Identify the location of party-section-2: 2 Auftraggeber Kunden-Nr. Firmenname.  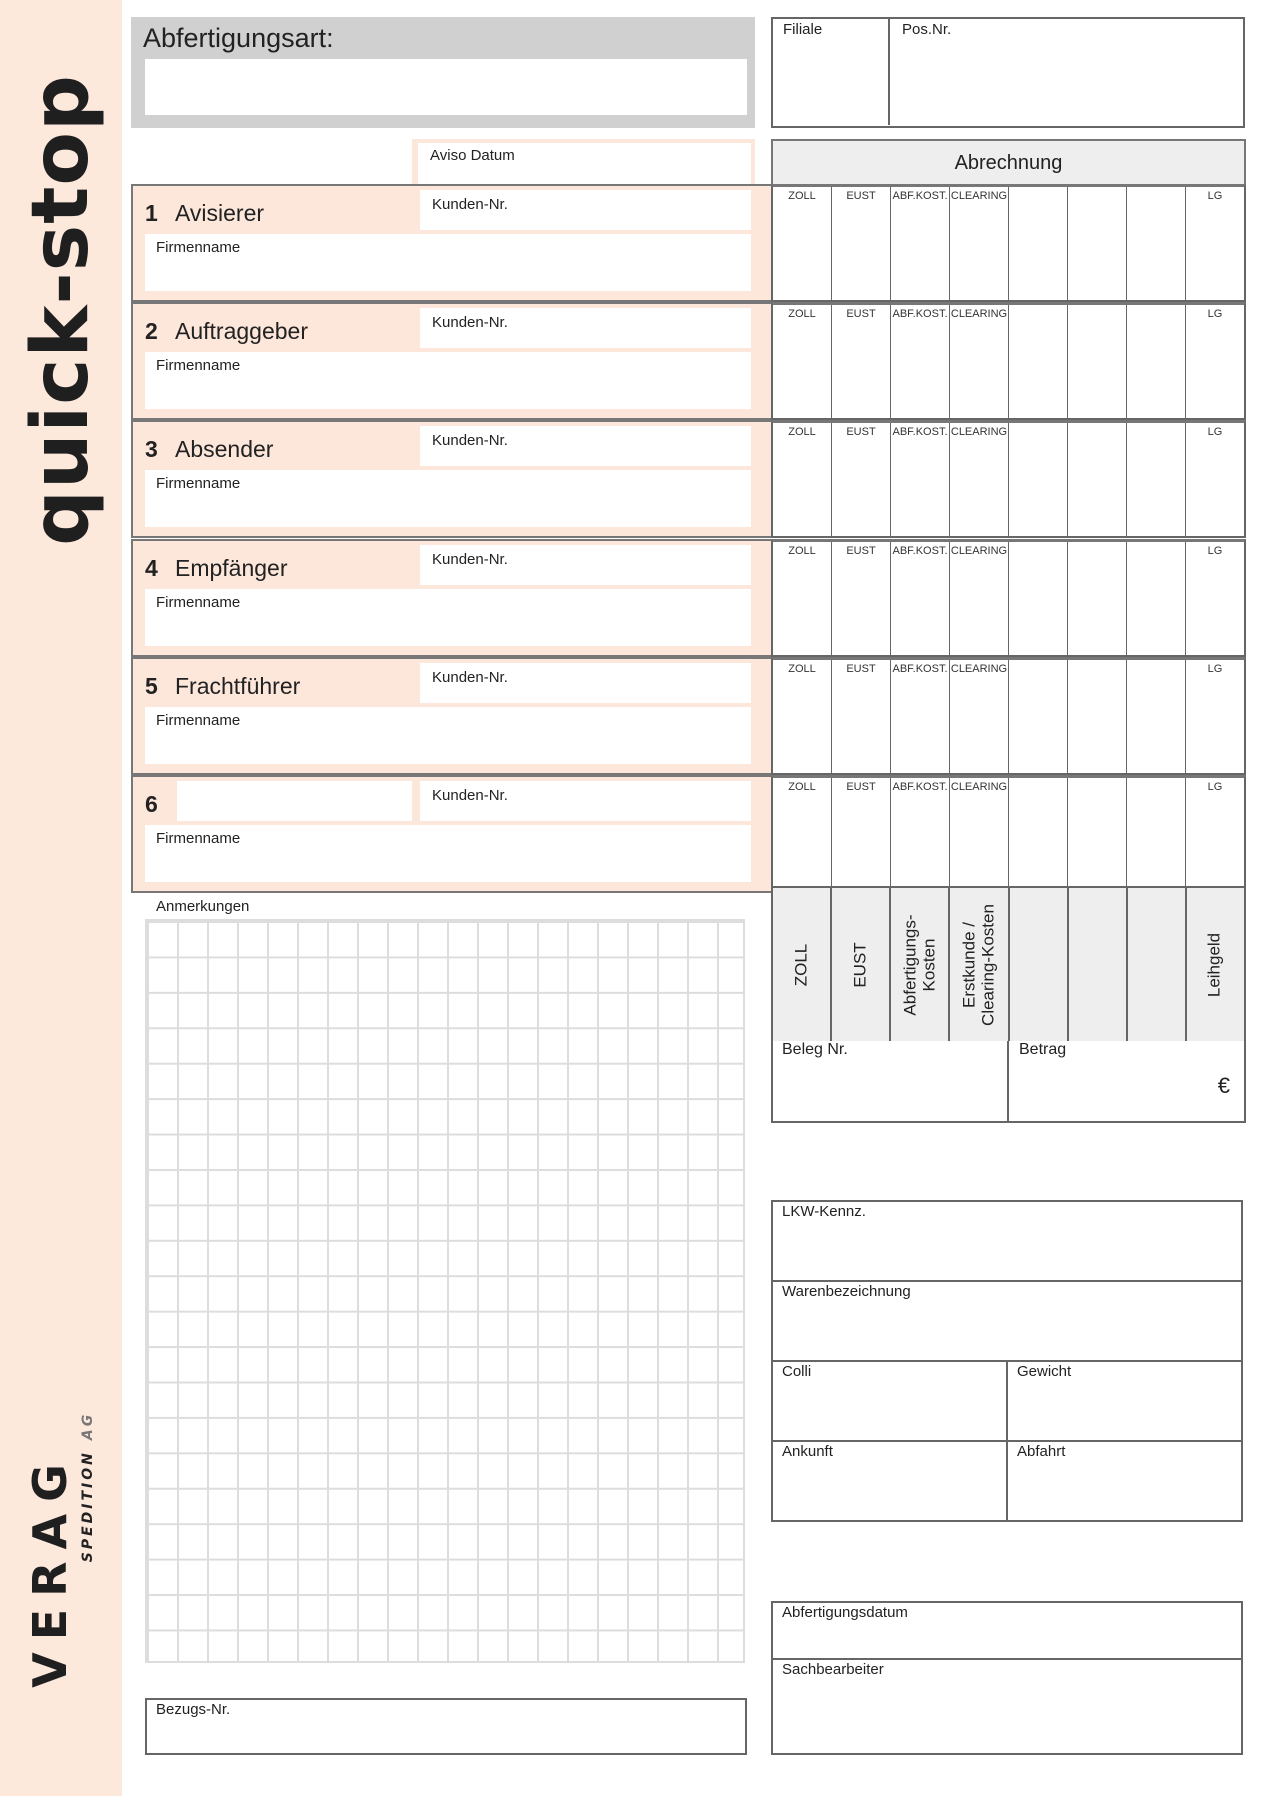
(451, 361).